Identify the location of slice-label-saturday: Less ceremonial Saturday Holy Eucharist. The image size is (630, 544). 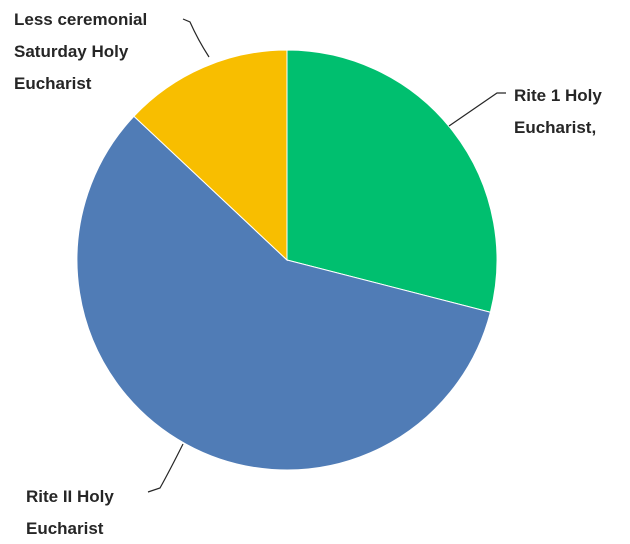
(83, 51).